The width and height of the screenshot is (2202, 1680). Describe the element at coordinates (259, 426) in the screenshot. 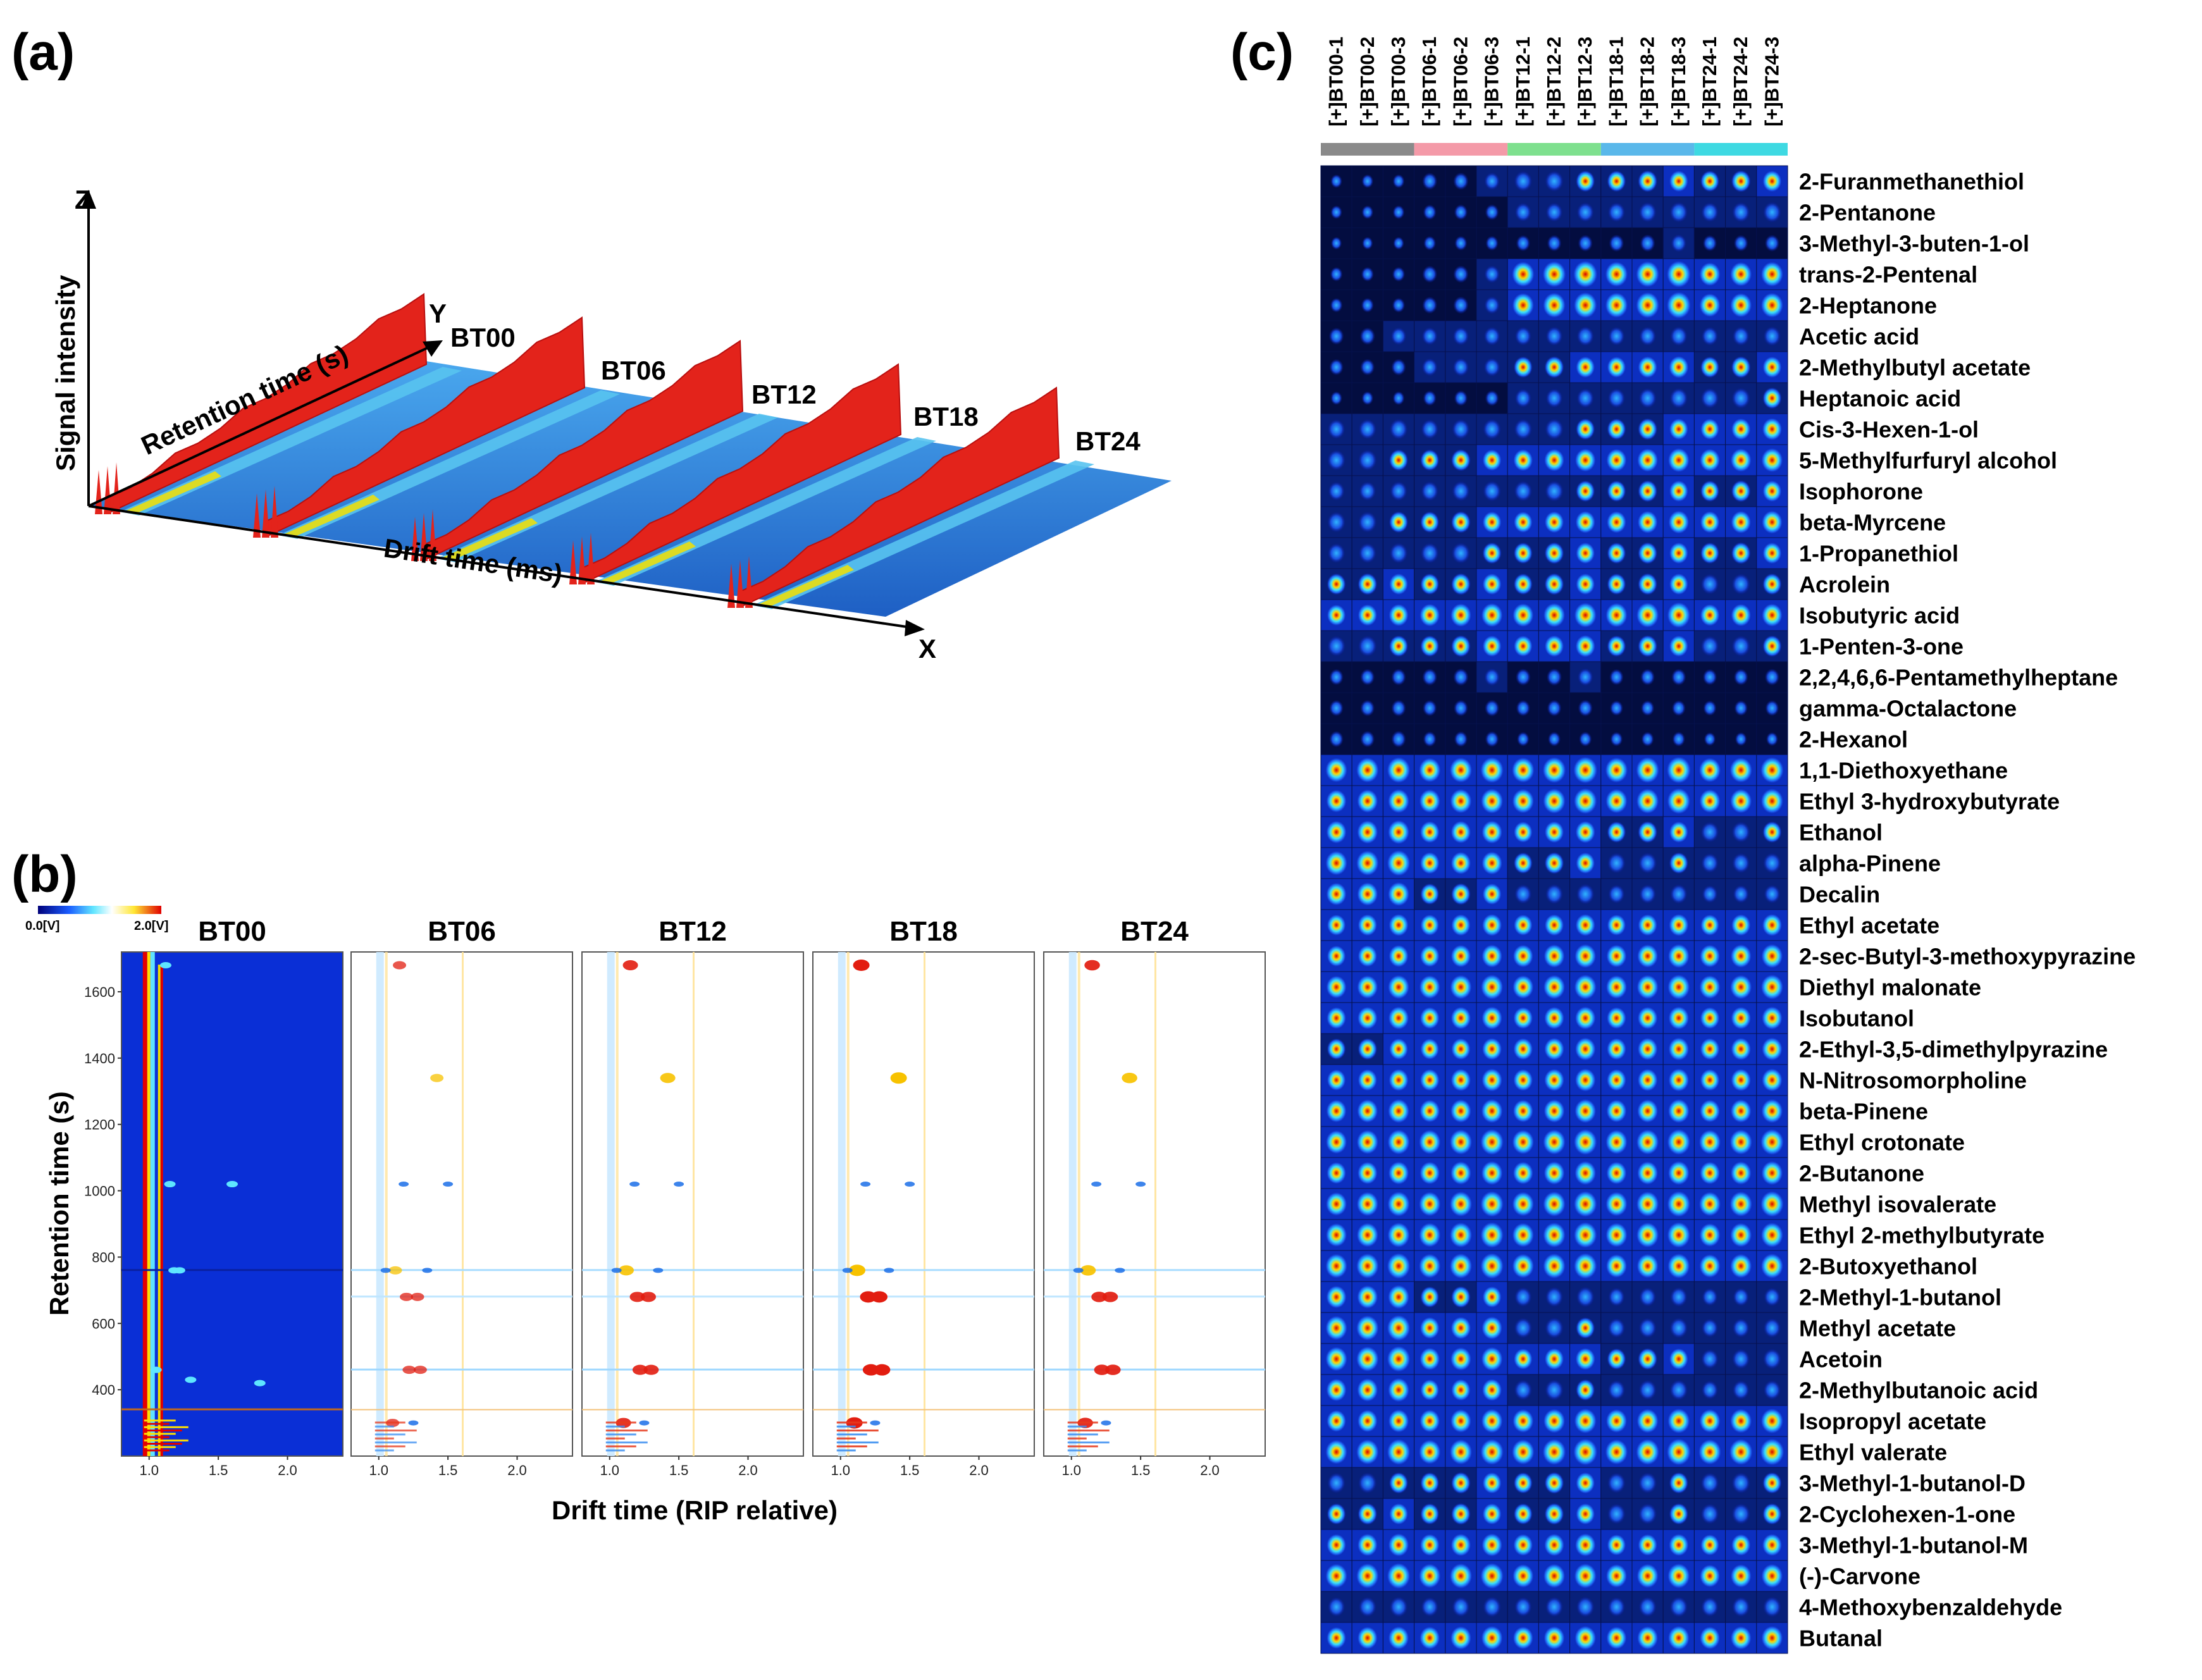

I see `y-axis` at that location.